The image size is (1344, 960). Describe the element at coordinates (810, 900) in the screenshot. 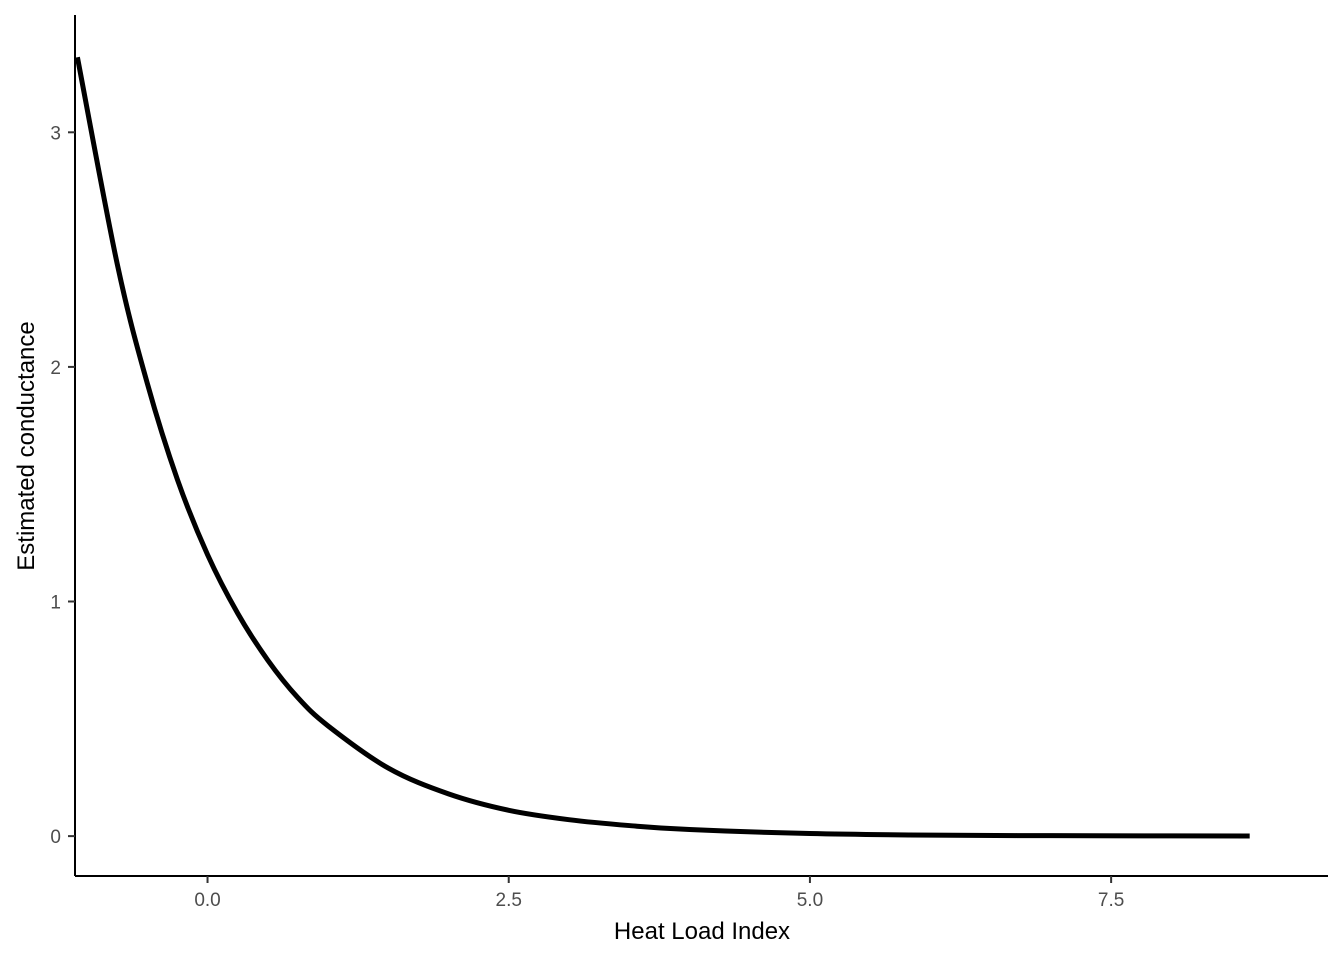

I see `x-tick-label: 5.0` at that location.